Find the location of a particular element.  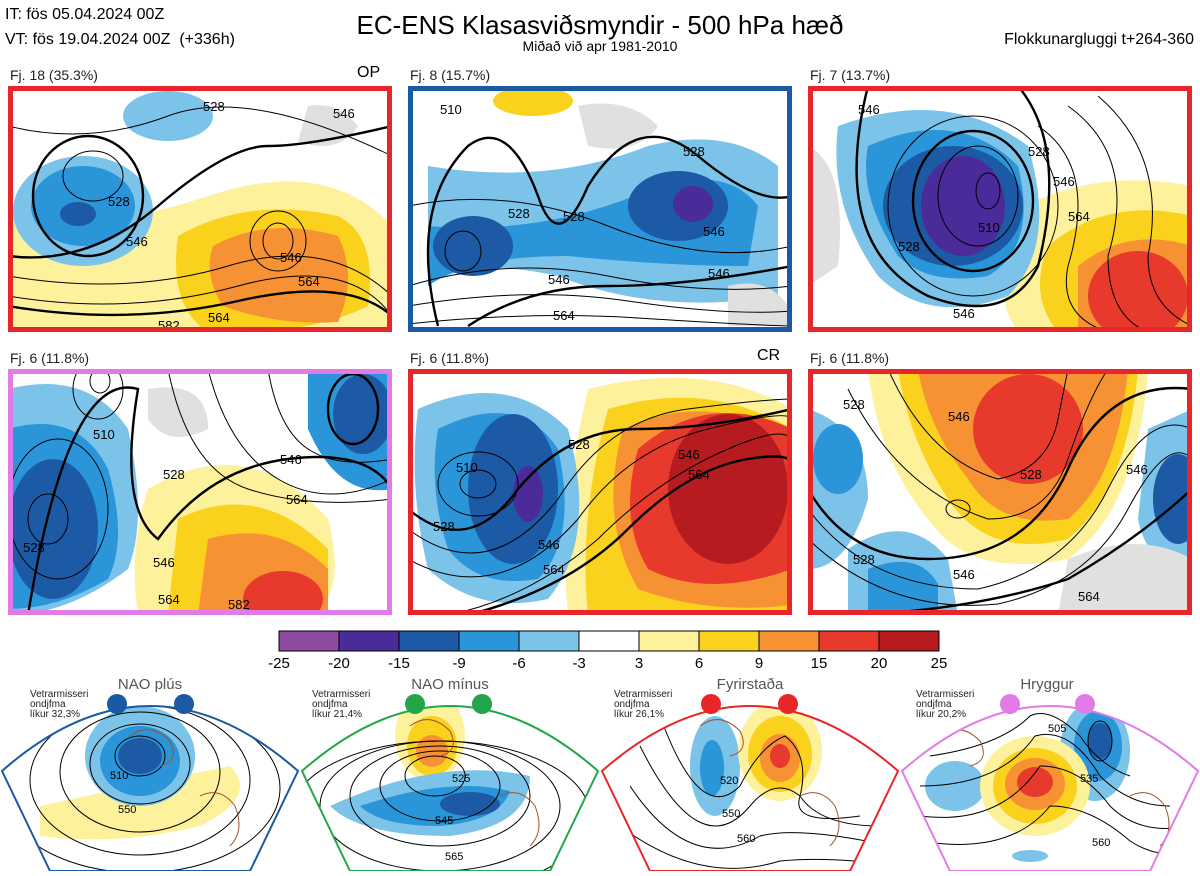

regime-name: NAO plús is located at coordinates (150, 684).